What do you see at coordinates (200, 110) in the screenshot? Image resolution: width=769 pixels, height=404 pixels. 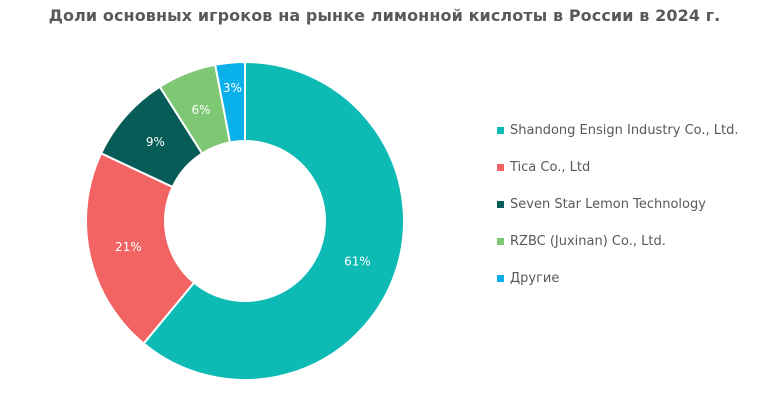 I see `slice-value-label: 6%` at bounding box center [200, 110].